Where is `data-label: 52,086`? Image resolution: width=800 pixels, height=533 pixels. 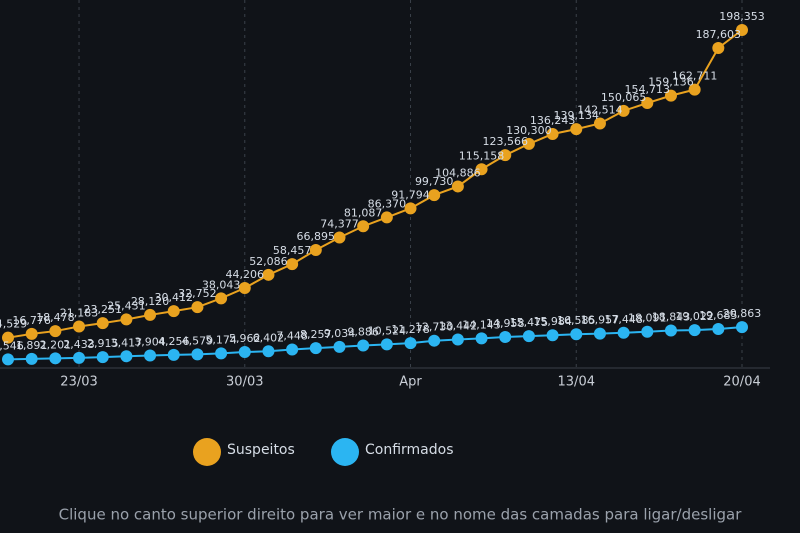 data-label: 52,086 is located at coordinates (268, 261).